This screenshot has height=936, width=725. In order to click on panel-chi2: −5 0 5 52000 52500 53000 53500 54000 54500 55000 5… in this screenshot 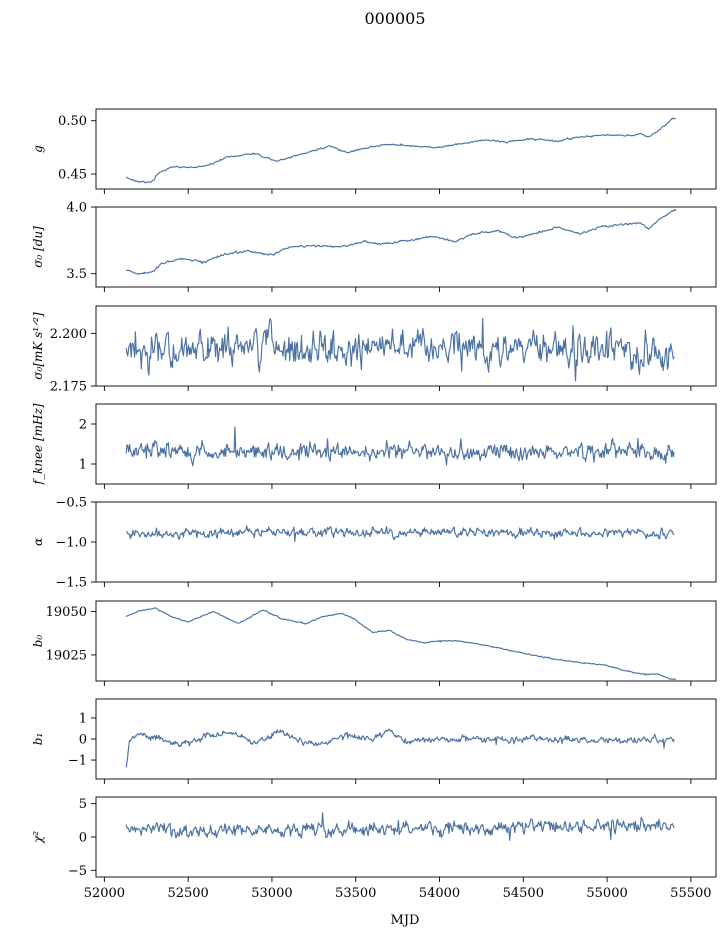, I will do `click(374, 848)`.